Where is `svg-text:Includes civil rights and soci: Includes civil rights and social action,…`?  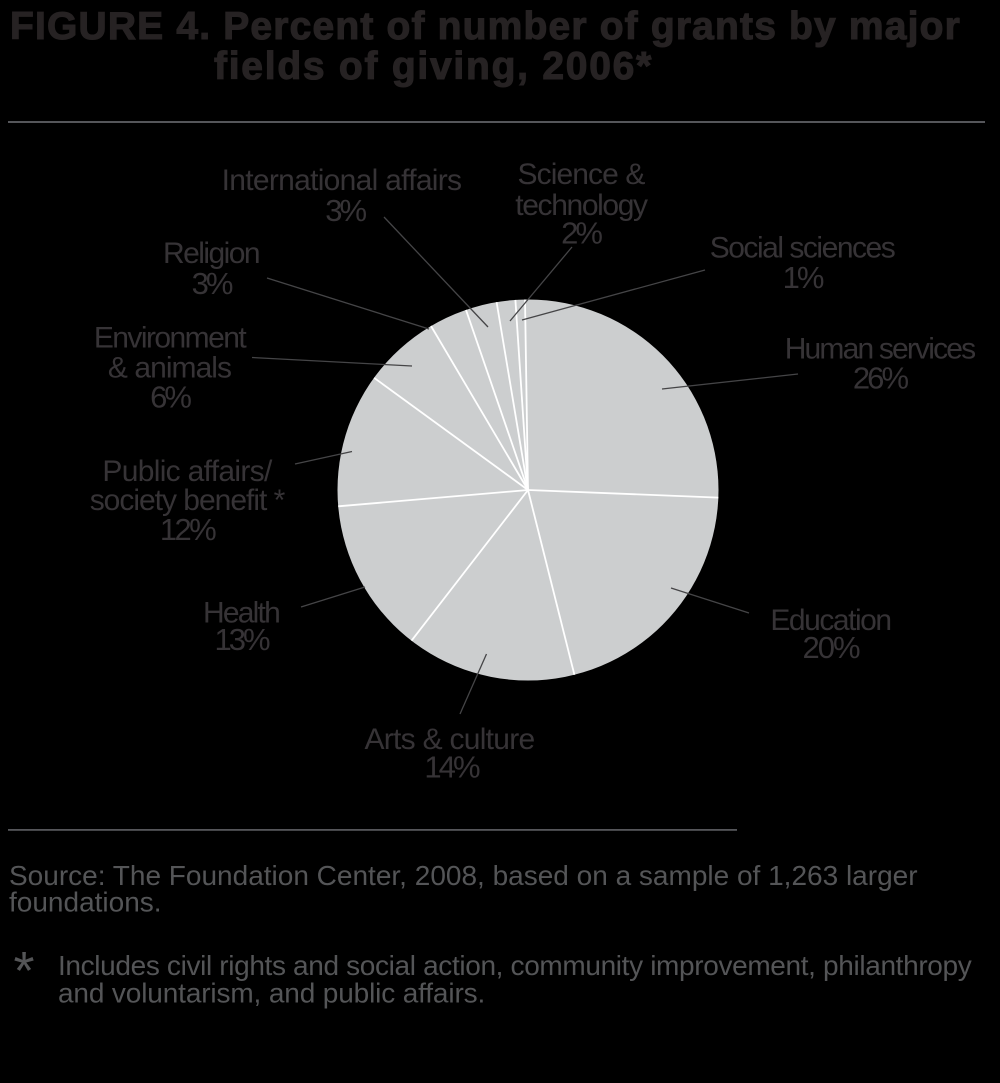
svg-text:Includes civil rights and soci: Includes civil rights and social action,… is located at coordinates (515, 965).